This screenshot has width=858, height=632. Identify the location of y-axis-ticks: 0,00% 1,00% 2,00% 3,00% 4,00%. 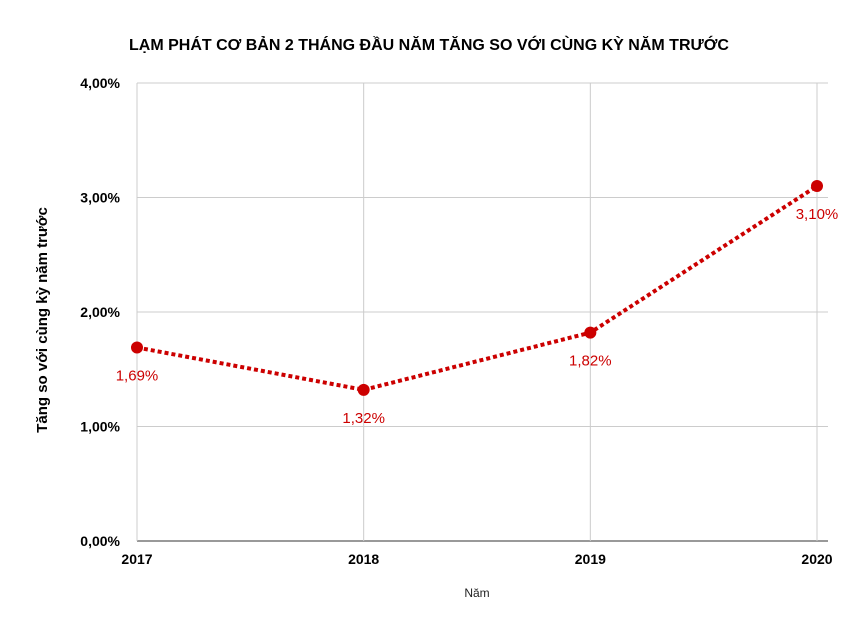
(100, 312).